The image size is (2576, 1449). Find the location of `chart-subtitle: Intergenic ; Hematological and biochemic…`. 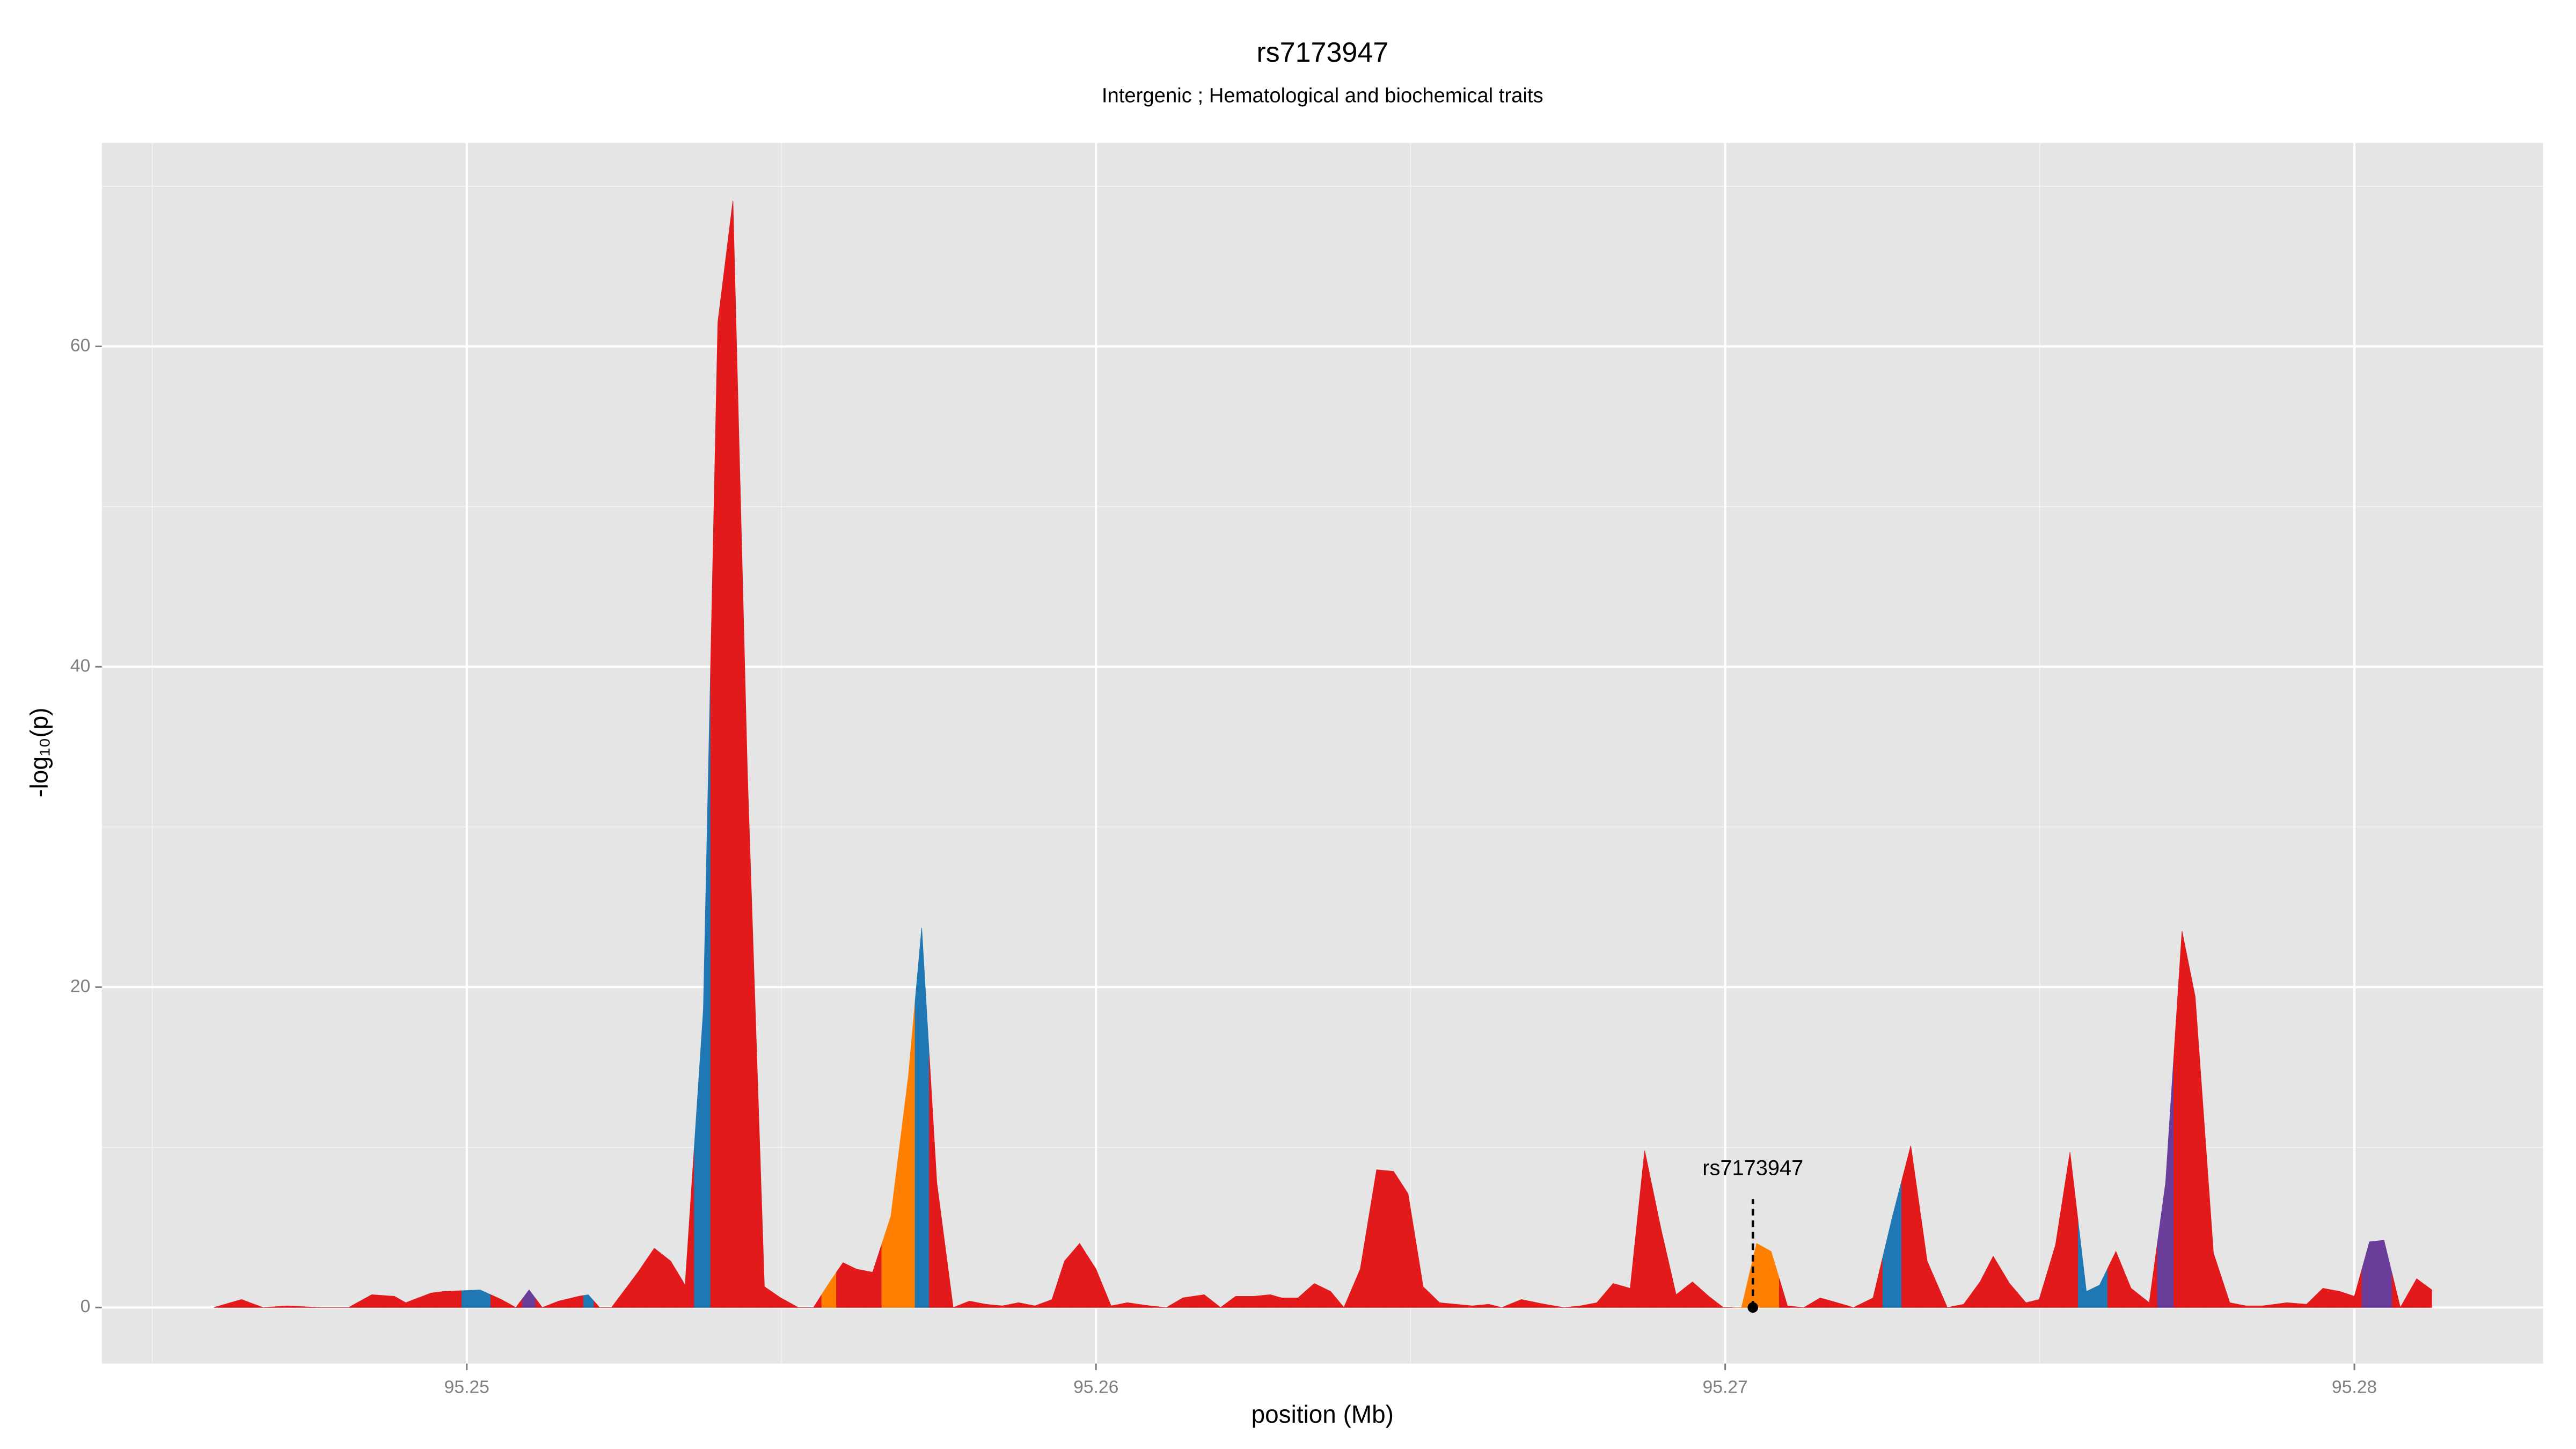

chart-subtitle: Intergenic ; Hematological and biochemic… is located at coordinates (1322, 95).